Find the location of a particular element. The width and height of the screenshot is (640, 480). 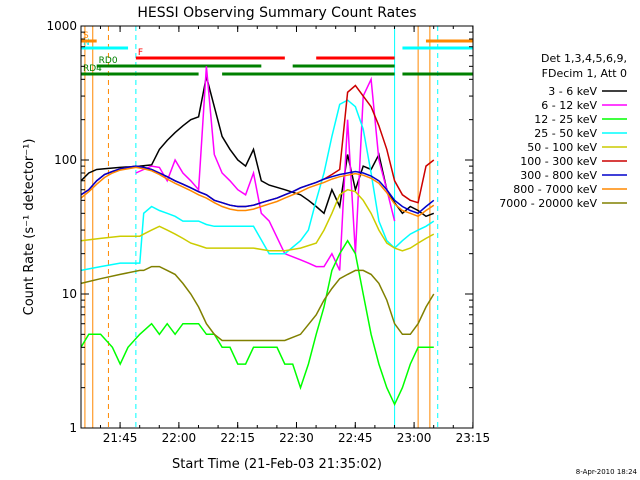

legend-label: 3 - 6 keV is located at coordinates (572, 91).